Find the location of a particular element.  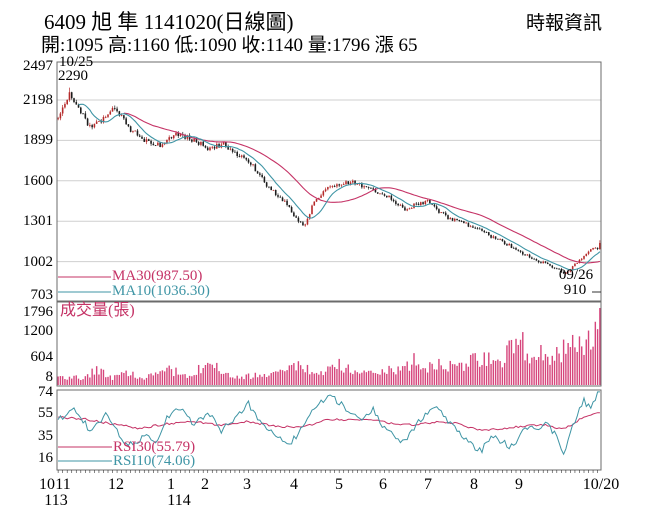

rsi-axis-tick: 35 is located at coordinates (45, 436).